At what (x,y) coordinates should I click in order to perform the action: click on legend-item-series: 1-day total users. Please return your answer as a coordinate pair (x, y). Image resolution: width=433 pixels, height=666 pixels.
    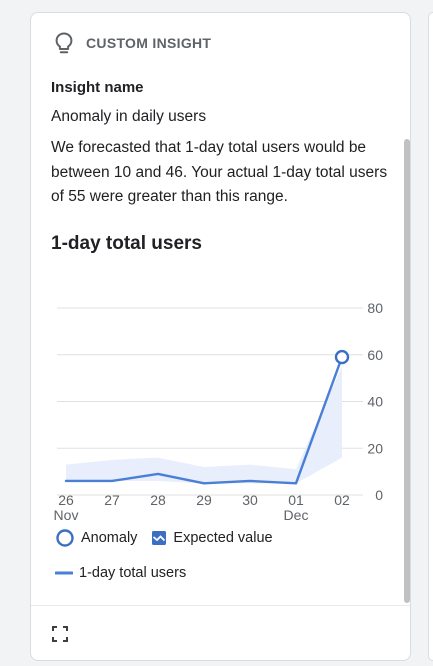
    Looking at the image, I should click on (120, 573).